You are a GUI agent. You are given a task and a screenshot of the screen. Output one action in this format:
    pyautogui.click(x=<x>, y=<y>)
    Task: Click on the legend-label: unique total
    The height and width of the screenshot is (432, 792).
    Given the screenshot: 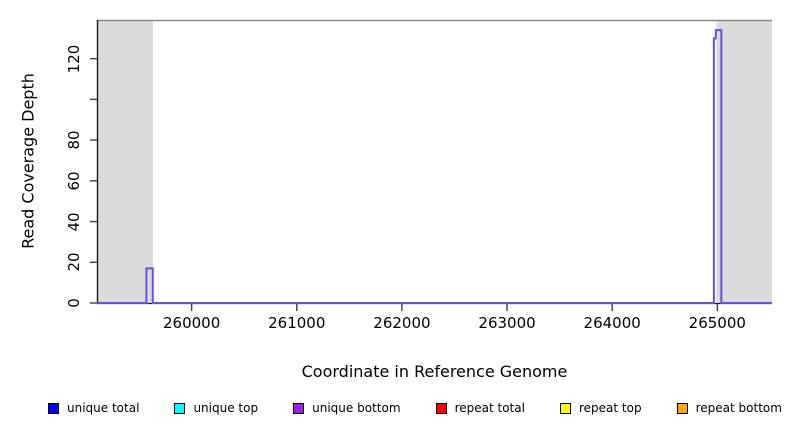 What is the action you would take?
    pyautogui.click(x=103, y=408)
    